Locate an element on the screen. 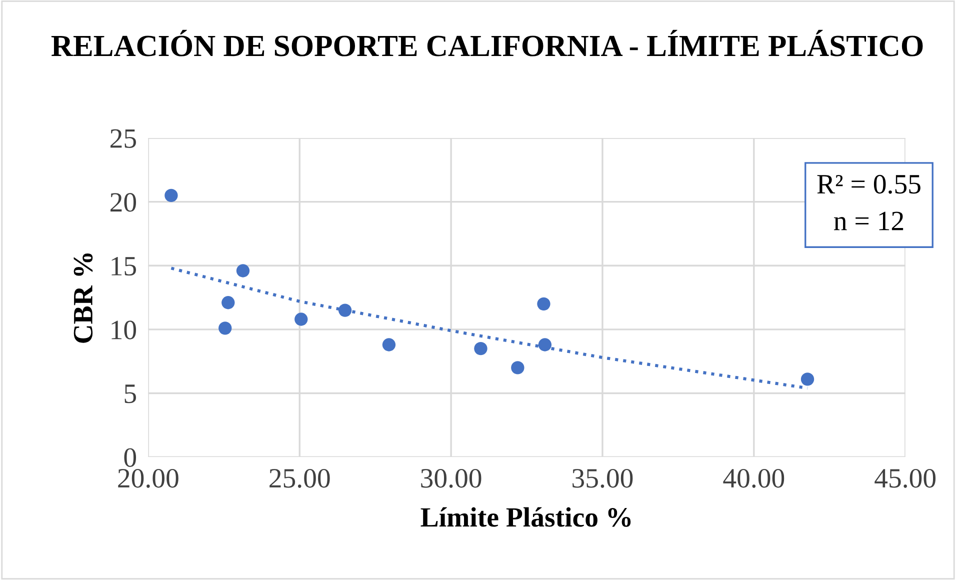 This screenshot has height=580, width=956. y-tick-label: 15 is located at coordinates (124, 266).